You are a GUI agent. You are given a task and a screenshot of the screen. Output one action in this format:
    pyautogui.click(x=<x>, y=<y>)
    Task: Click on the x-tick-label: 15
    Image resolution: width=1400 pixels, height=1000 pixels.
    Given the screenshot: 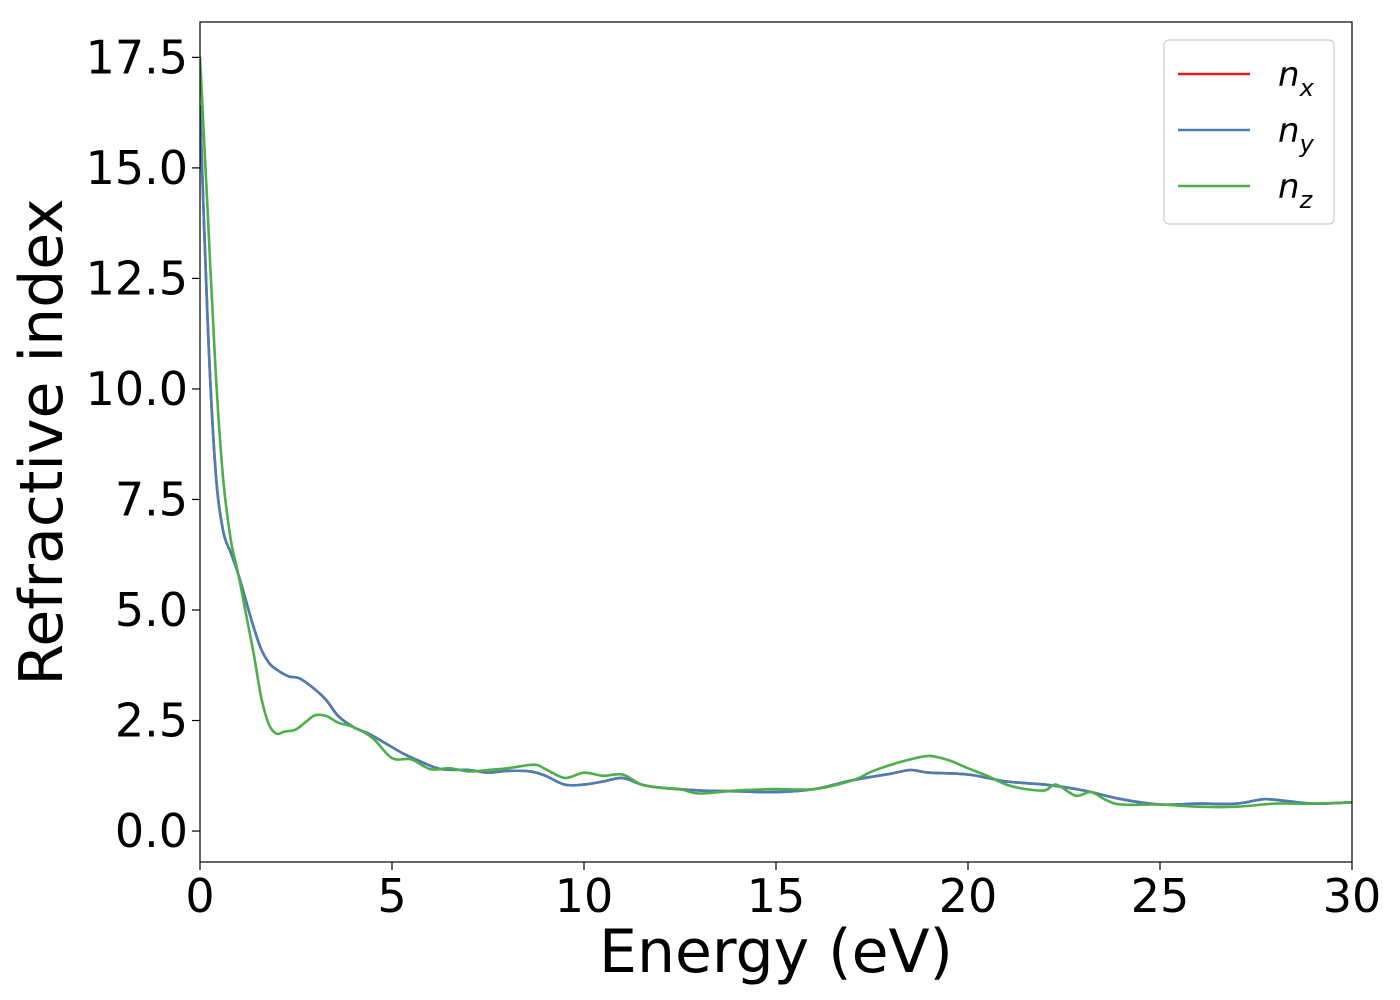 What is the action you would take?
    pyautogui.click(x=776, y=896)
    